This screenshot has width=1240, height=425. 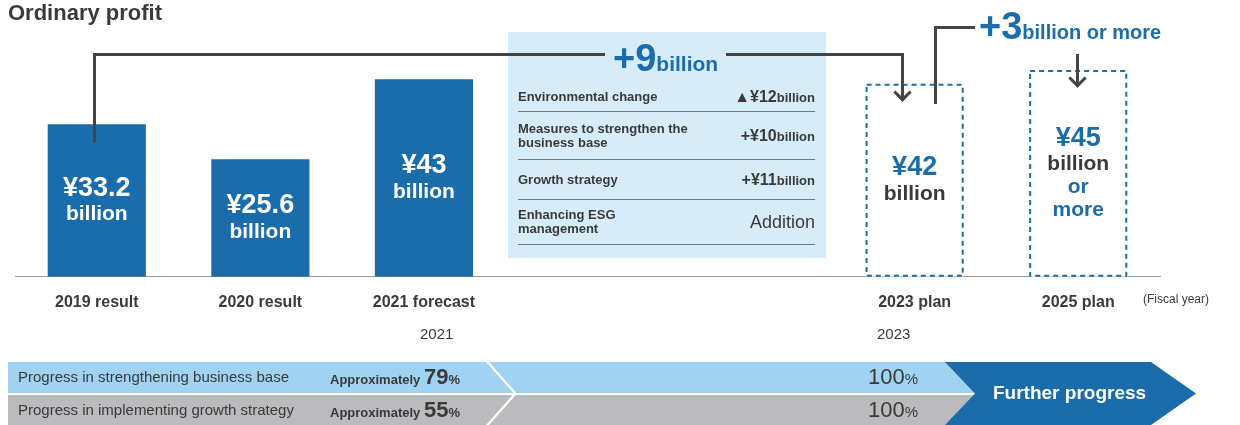 What do you see at coordinates (260, 215) in the screenshot?
I see `data-label: ¥25.6 billion` at bounding box center [260, 215].